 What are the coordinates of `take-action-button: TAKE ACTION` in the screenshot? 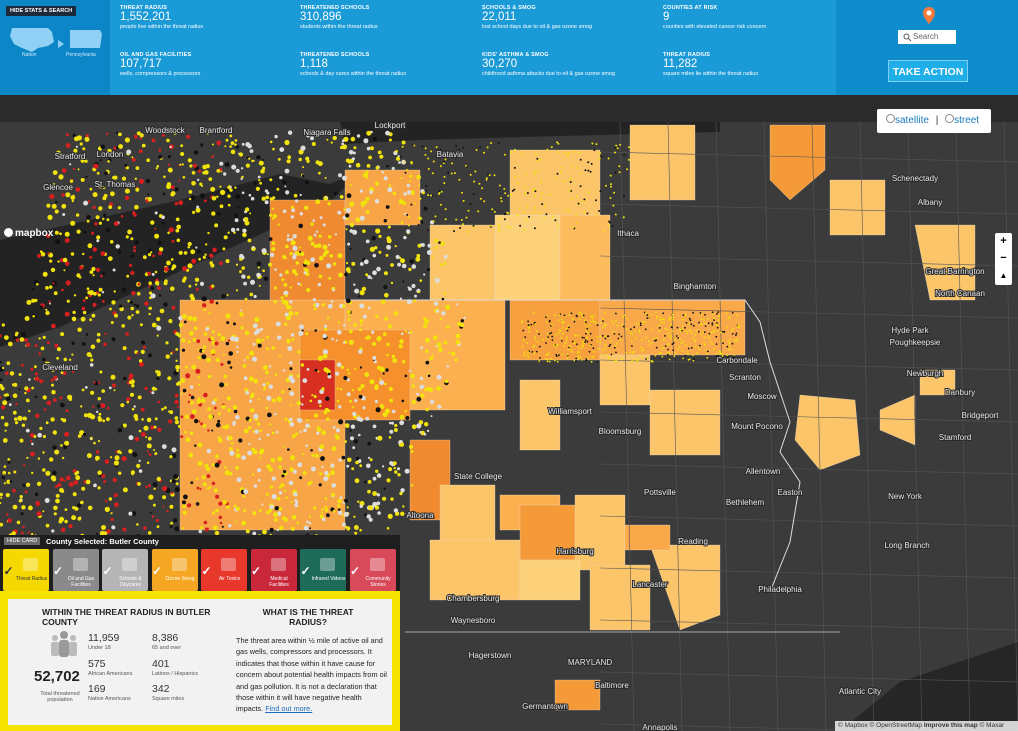 It's located at (928, 71).